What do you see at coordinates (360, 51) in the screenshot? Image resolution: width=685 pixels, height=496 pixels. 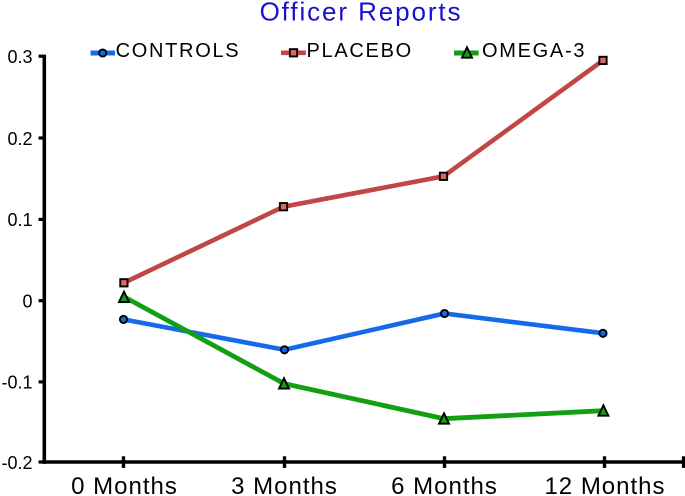 I see `svg-text: PLACEBO` at bounding box center [360, 51].